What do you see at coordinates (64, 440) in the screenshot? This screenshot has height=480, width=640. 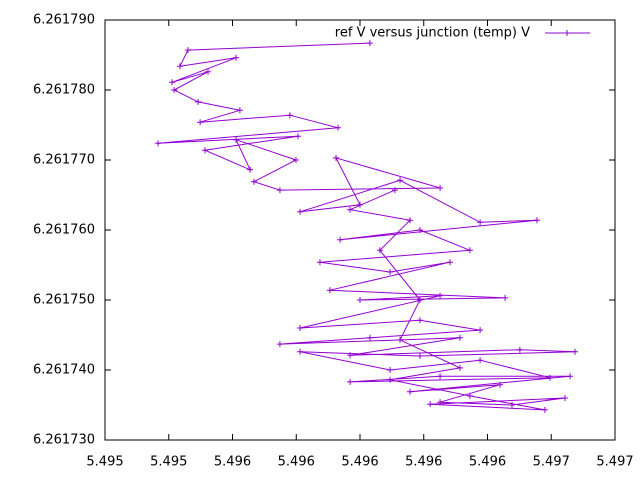 I see `y-tick-label: 6.261730` at bounding box center [64, 440].